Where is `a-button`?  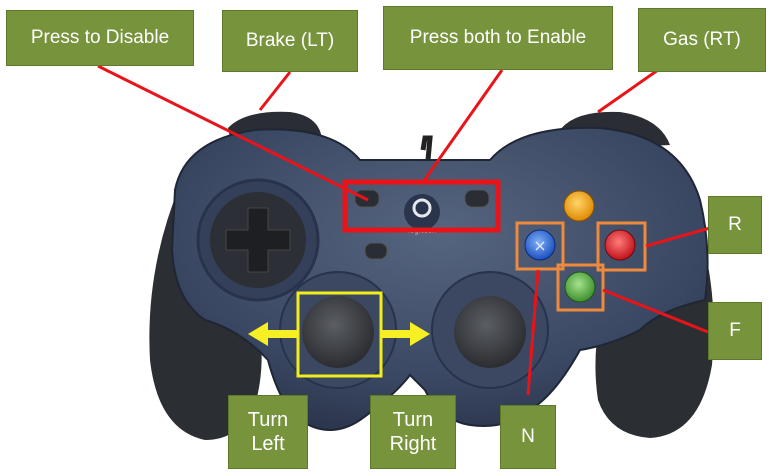 a-button is located at coordinates (580, 287).